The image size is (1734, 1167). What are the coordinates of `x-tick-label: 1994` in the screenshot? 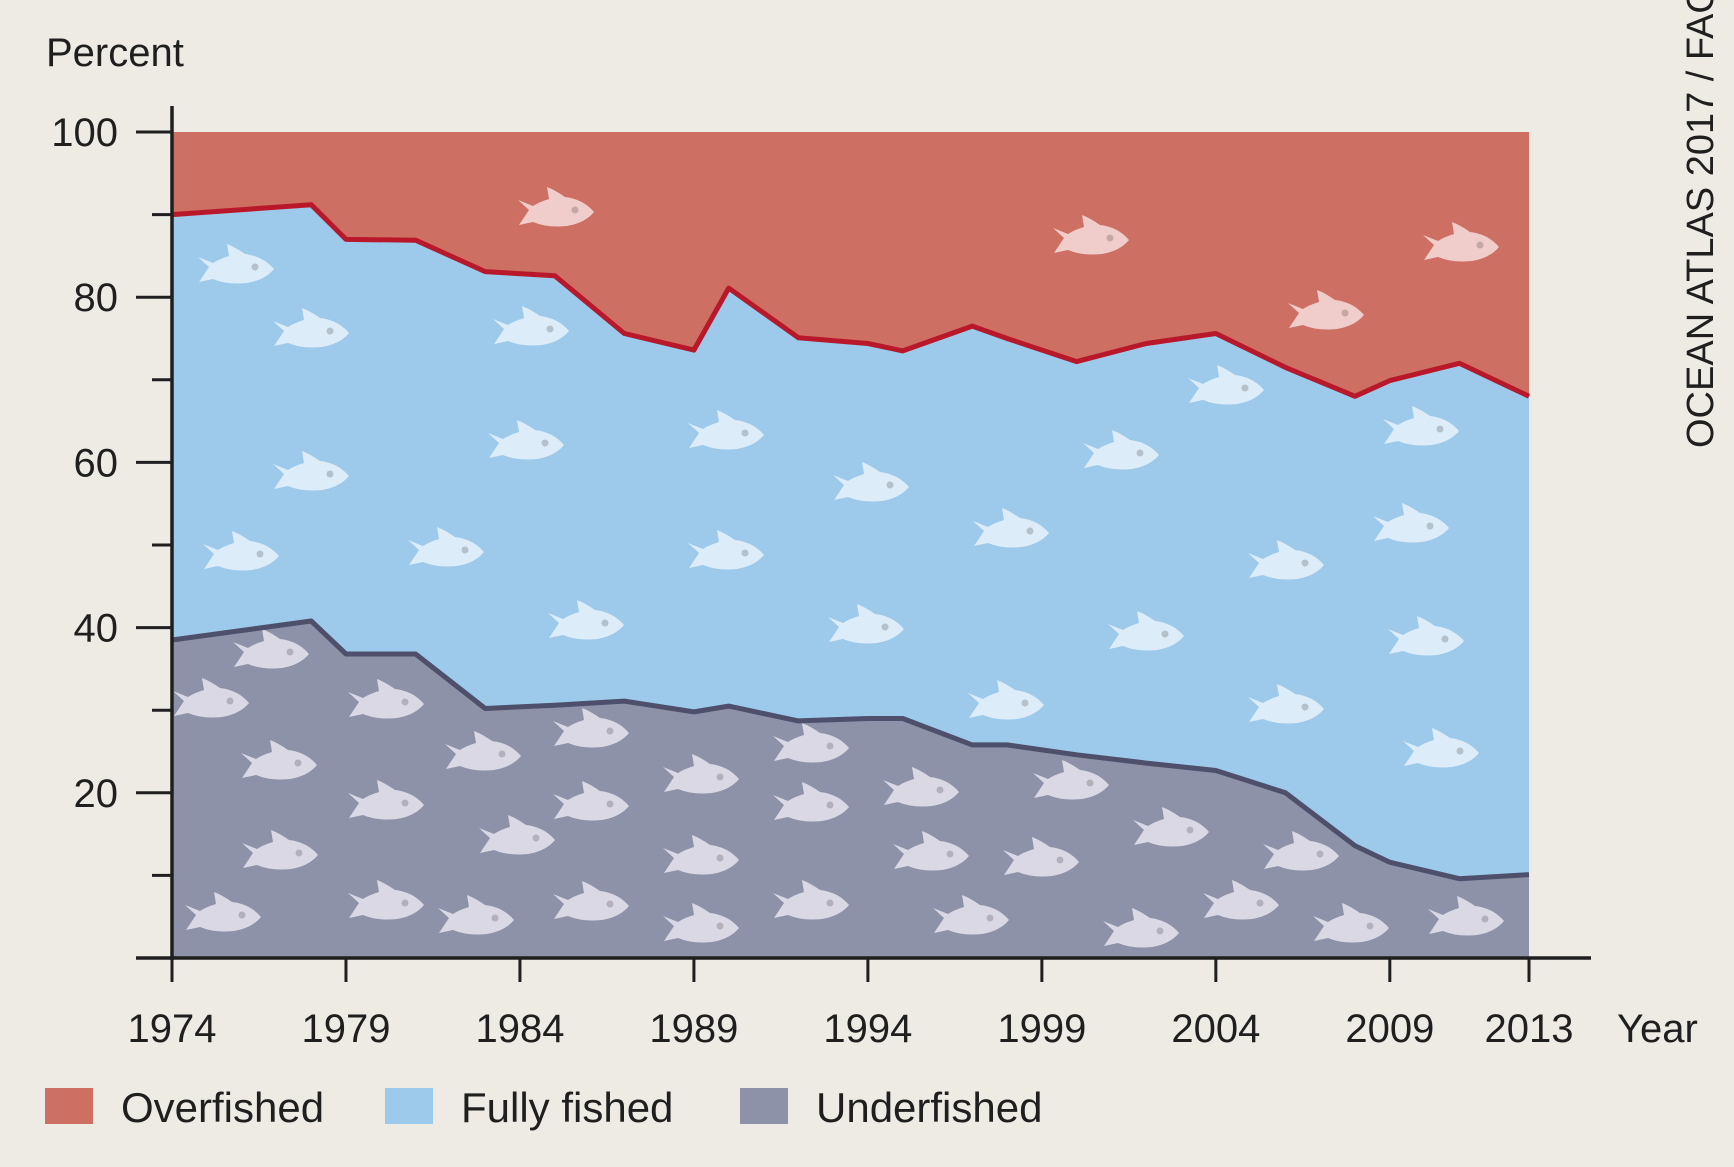 It's located at (867, 1029).